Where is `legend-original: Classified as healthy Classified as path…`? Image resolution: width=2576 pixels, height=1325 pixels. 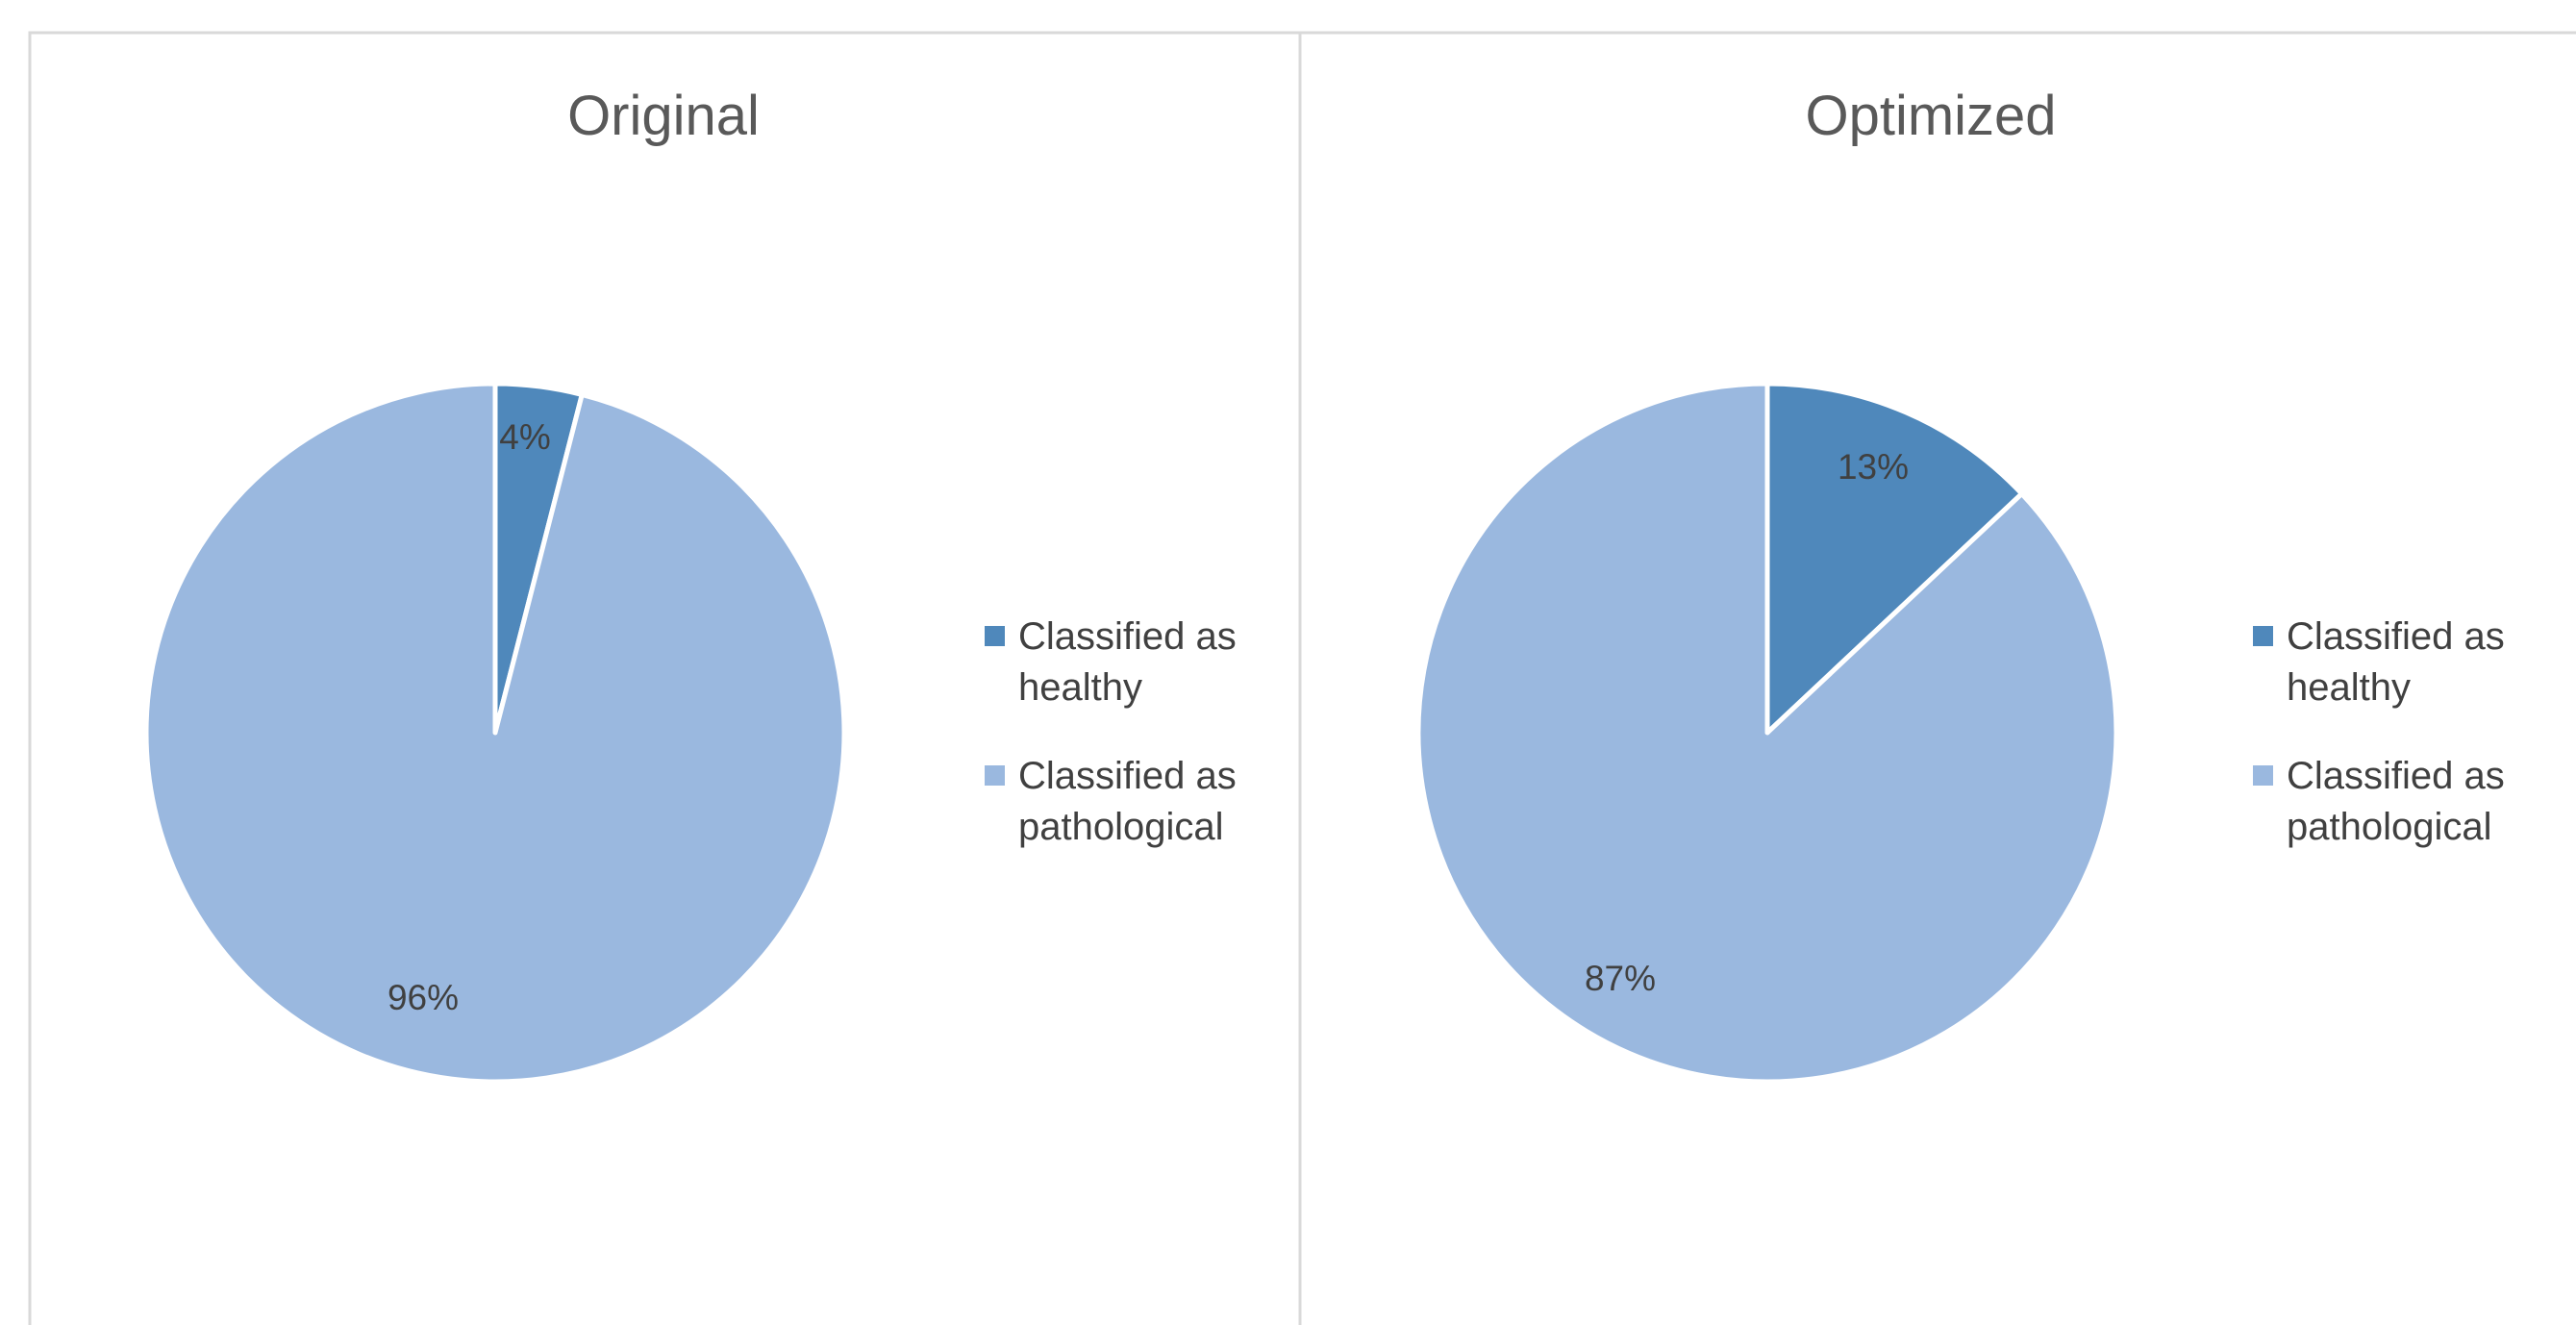
legend-original: Classified as healthy Classified as path… is located at coordinates (1111, 731).